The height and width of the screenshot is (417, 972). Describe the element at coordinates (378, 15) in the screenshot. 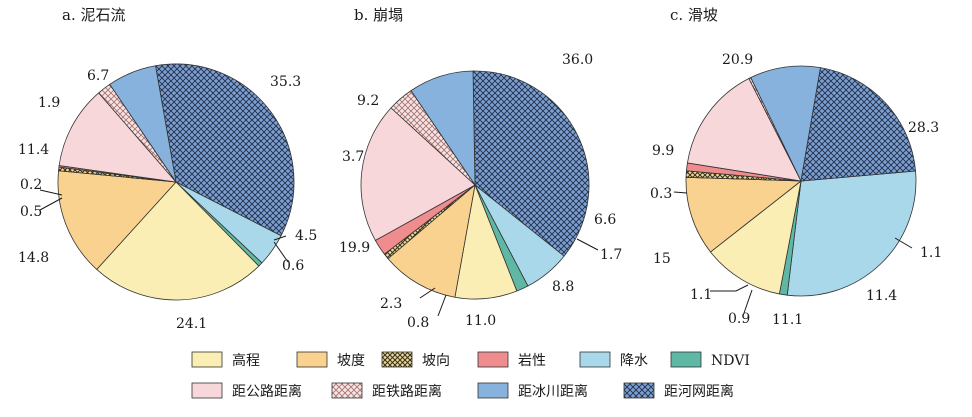

I see `chart-title-b: b. 崩塌` at that location.